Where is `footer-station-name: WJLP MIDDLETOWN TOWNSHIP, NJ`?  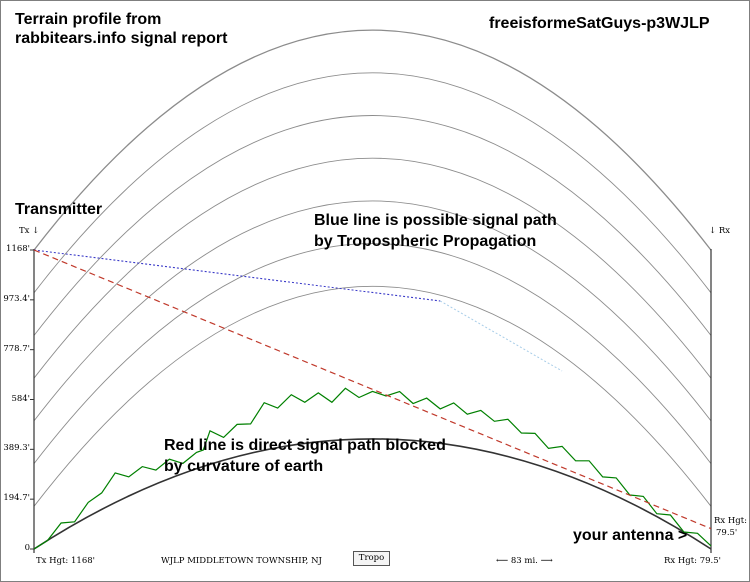 footer-station-name: WJLP MIDDLETOWN TOWNSHIP, NJ is located at coordinates (241, 561).